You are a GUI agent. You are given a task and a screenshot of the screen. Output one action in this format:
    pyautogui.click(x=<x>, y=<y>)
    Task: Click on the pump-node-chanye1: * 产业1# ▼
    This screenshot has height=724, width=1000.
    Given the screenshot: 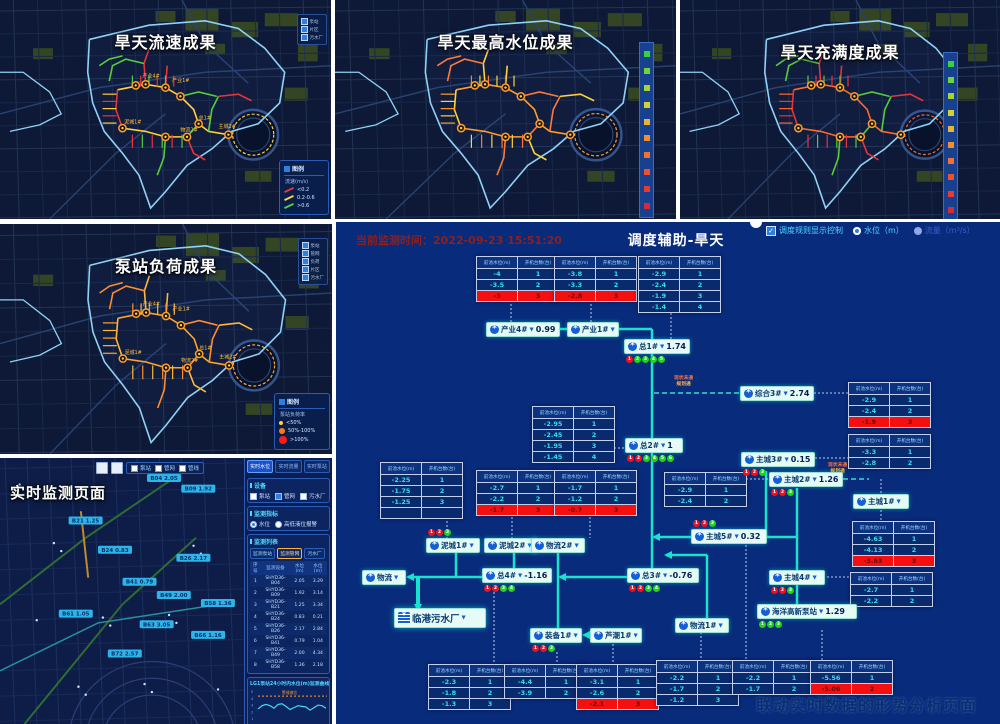 What is the action you would take?
    pyautogui.click(x=593, y=329)
    